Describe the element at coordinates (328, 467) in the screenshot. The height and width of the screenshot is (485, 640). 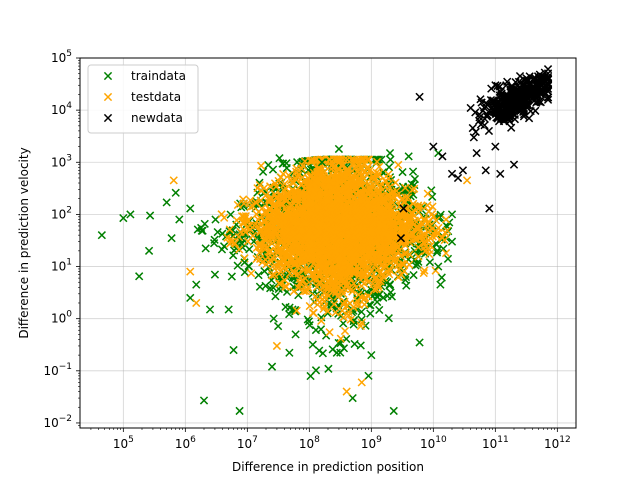
I see `x-axis-label: Difference in prediction position` at that location.